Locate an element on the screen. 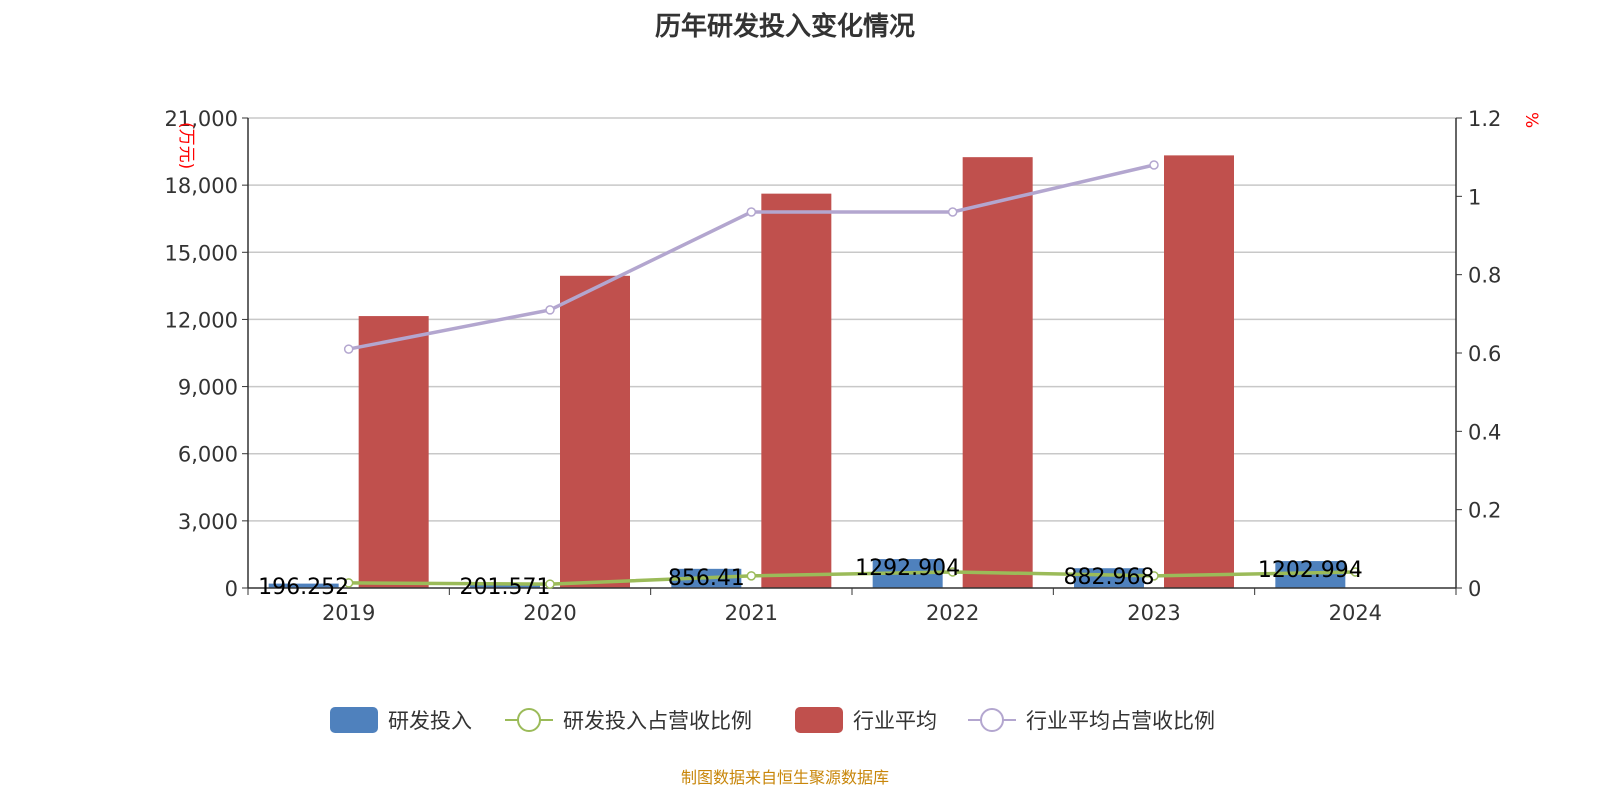 The image size is (1600, 800). line-rd-ratio is located at coordinates (852, 578).